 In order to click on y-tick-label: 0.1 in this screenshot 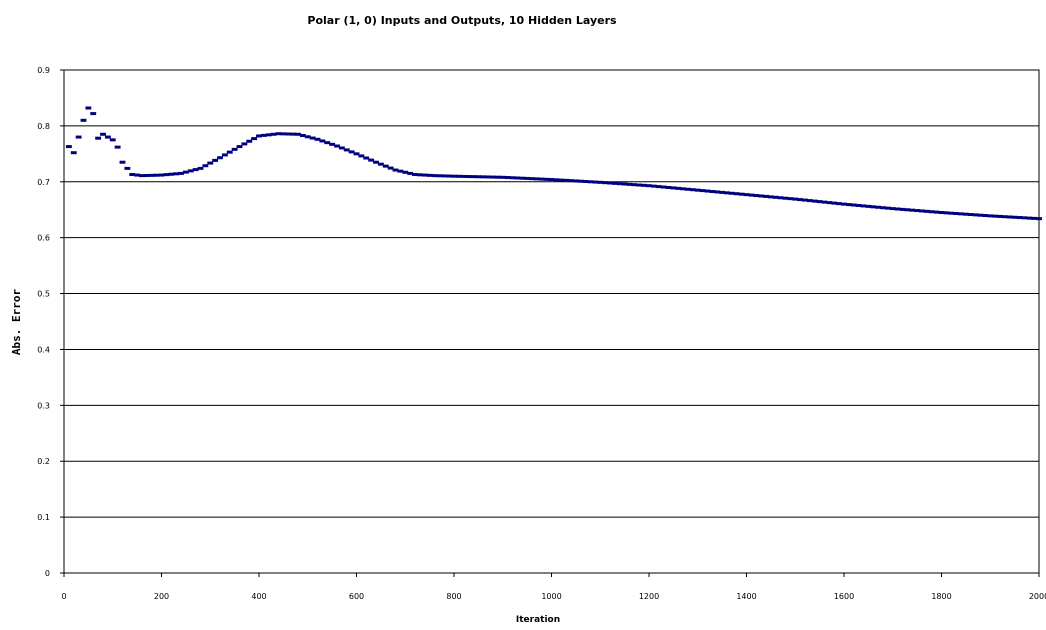, I will do `click(43, 517)`.